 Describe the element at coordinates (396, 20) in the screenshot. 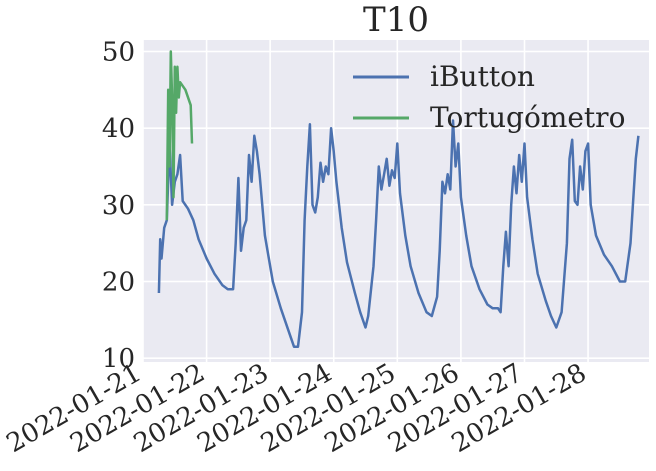

I see `chart-title: T10` at that location.